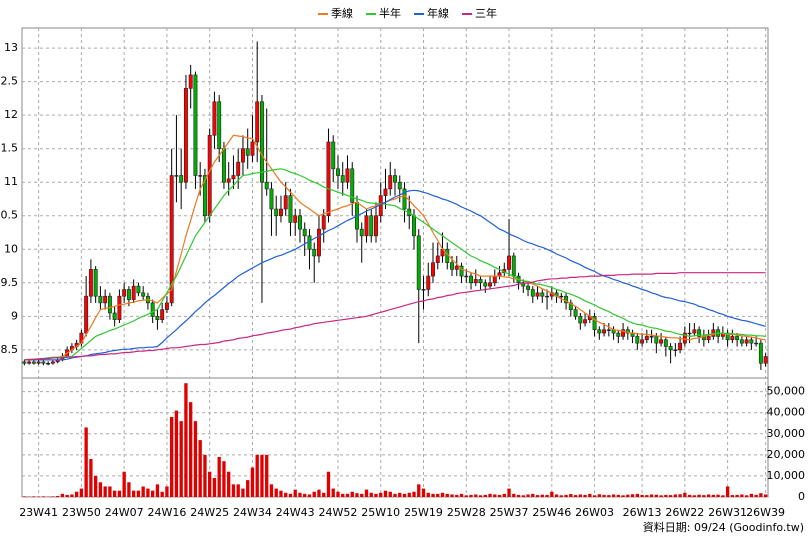 This screenshot has width=808, height=540. Describe the element at coordinates (765, 512) in the screenshot. I see `x-tick-label: 26W39` at that location.